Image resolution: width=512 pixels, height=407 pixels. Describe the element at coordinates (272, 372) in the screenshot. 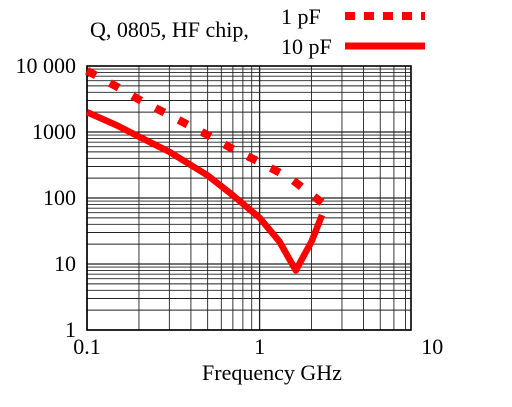

I see `x-axis-label: Frequency GHz` at that location.